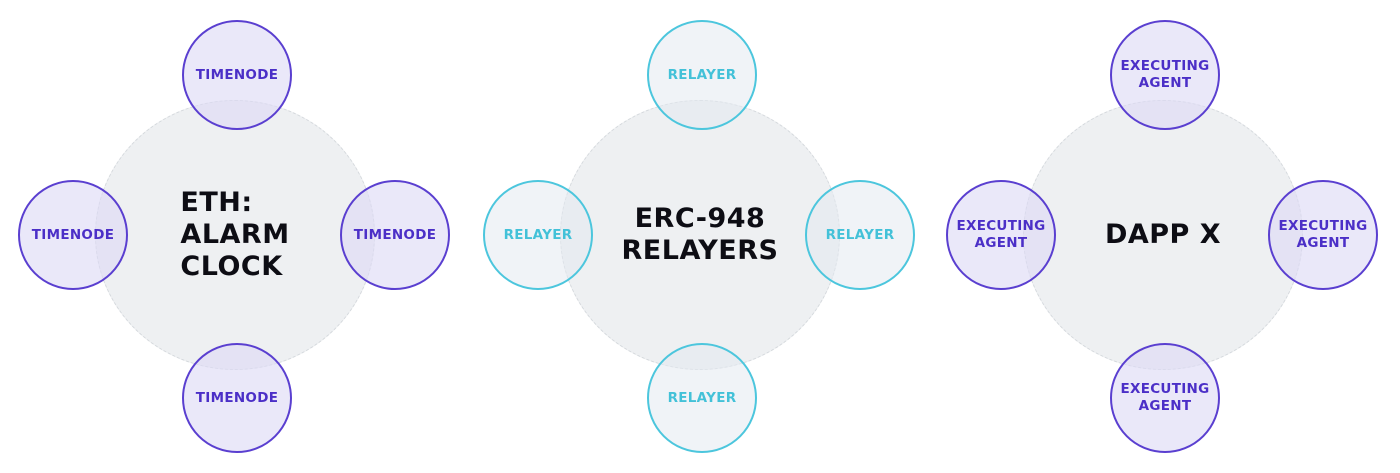 The image size is (1400, 473). I want to click on relayer-right: RELAYER, so click(860, 235).